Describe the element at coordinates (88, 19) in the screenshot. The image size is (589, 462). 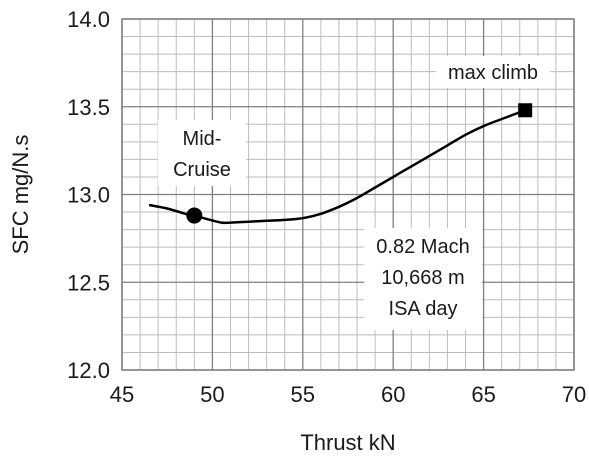
I see `y-tick-label: 14.0` at that location.